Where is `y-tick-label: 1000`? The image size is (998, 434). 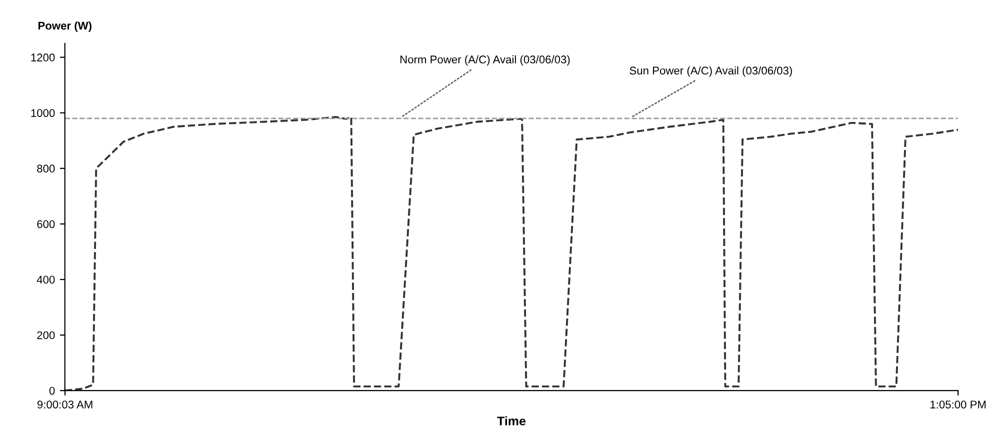 y-tick-label: 1000 is located at coordinates (43, 113).